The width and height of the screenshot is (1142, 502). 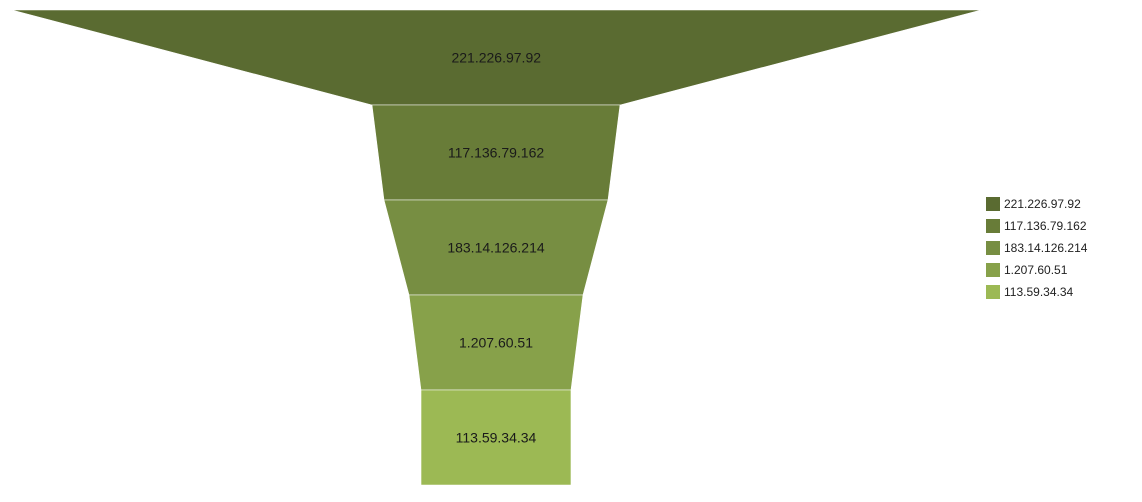 I want to click on funnel-segment-label: 117.136.79.162, so click(x=496, y=153).